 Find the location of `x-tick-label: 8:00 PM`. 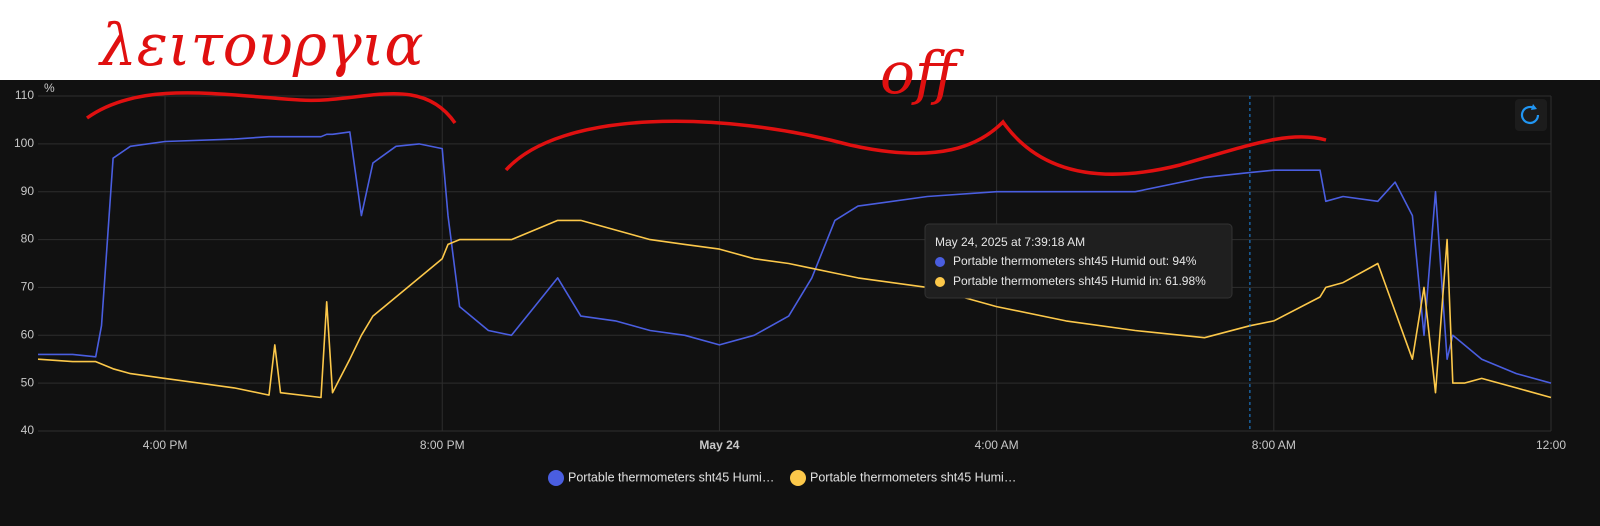

x-tick-label: 8:00 PM is located at coordinates (442, 445).